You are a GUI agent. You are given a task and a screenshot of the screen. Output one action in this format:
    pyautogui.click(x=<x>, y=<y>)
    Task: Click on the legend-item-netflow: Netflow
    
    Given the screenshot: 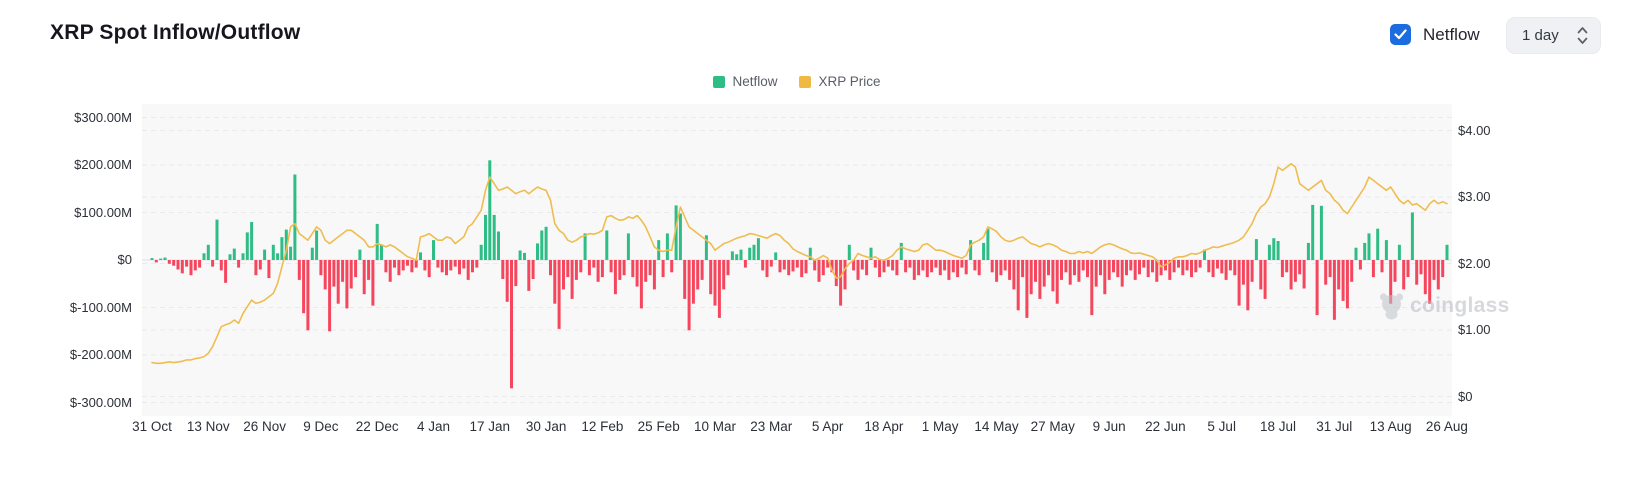 What is the action you would take?
    pyautogui.click(x=745, y=81)
    